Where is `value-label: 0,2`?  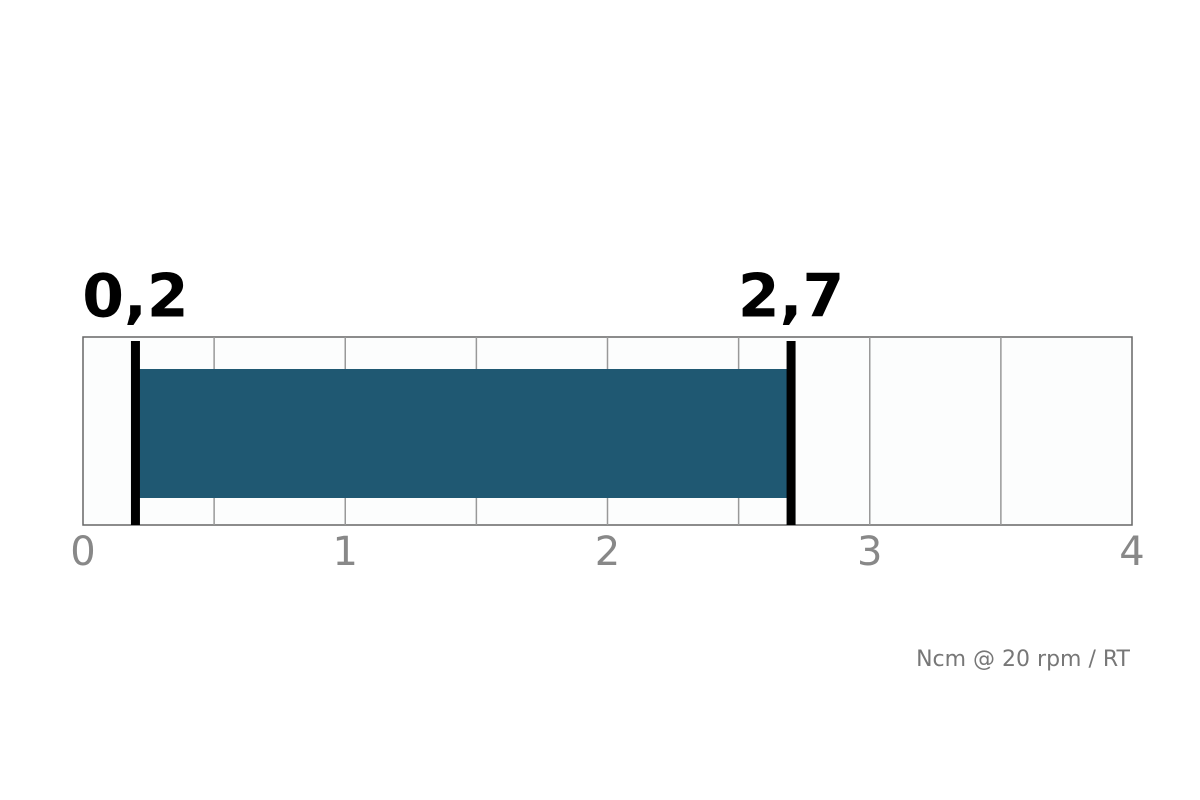
value-label: 0,2 is located at coordinates (135, 297).